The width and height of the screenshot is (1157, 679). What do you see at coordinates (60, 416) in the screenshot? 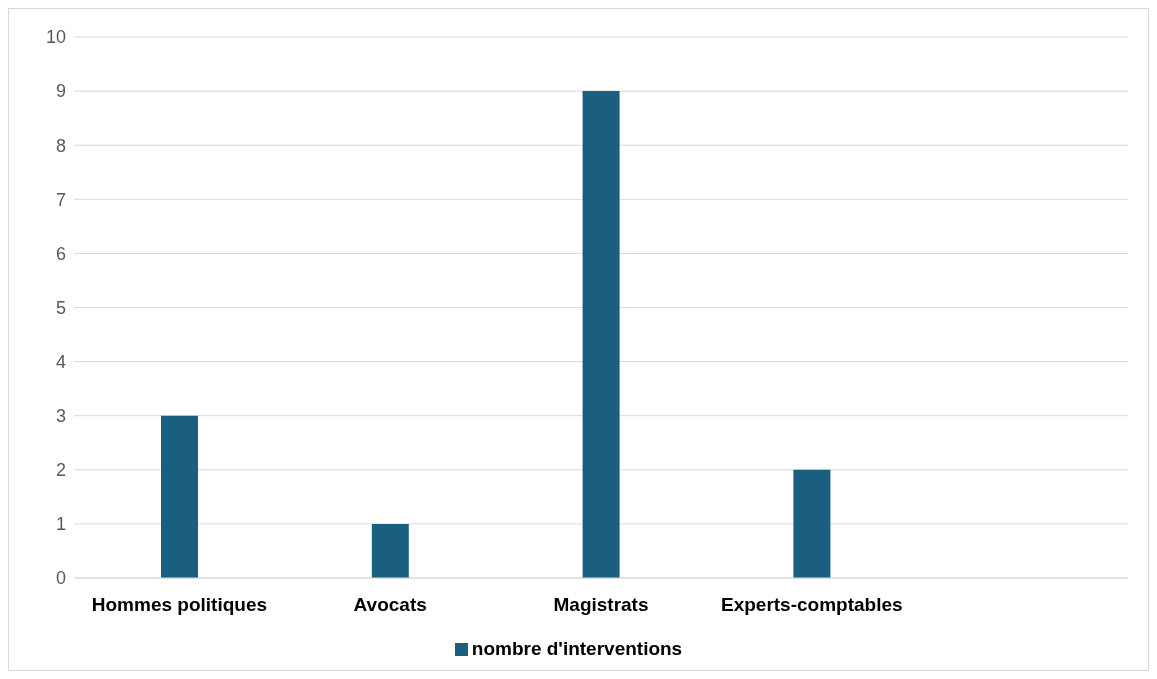
I see `y-tick-label: 3` at bounding box center [60, 416].